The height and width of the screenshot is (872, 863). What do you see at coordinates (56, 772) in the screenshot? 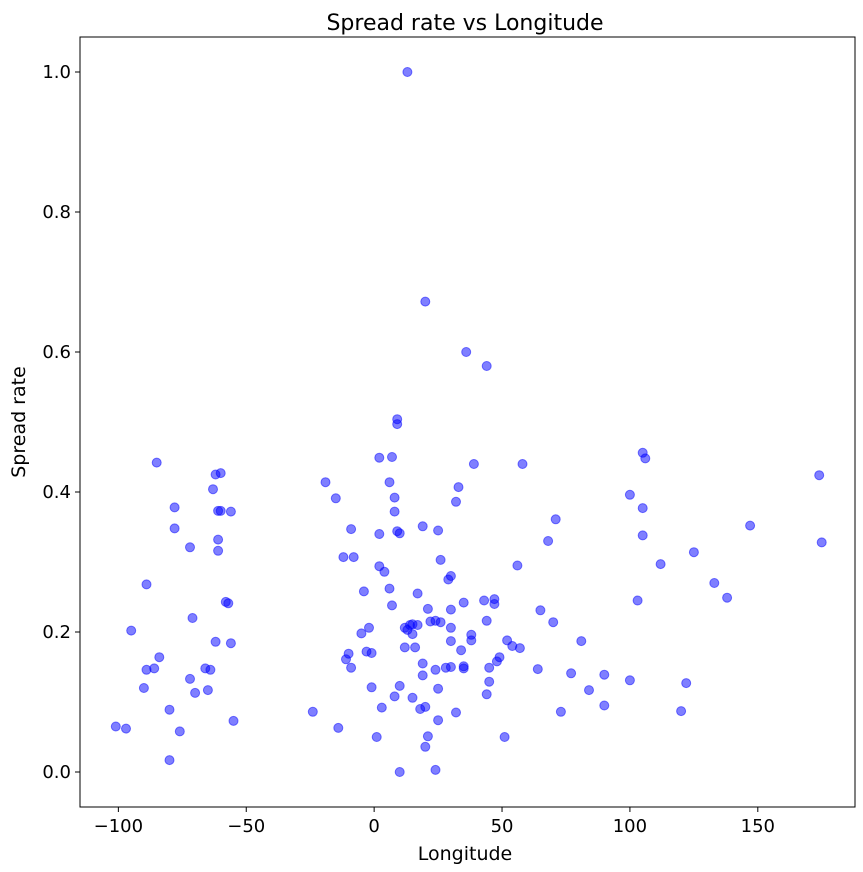
I see `y-tick-label: 0.0` at bounding box center [56, 772].